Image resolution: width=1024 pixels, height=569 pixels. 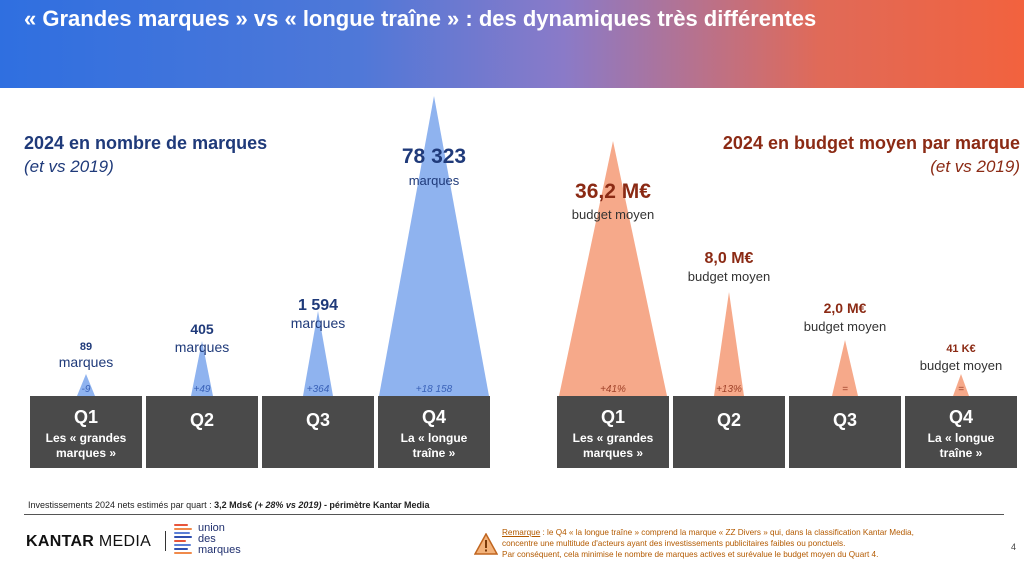 I want to click on value-label: 405, so click(x=202, y=329).